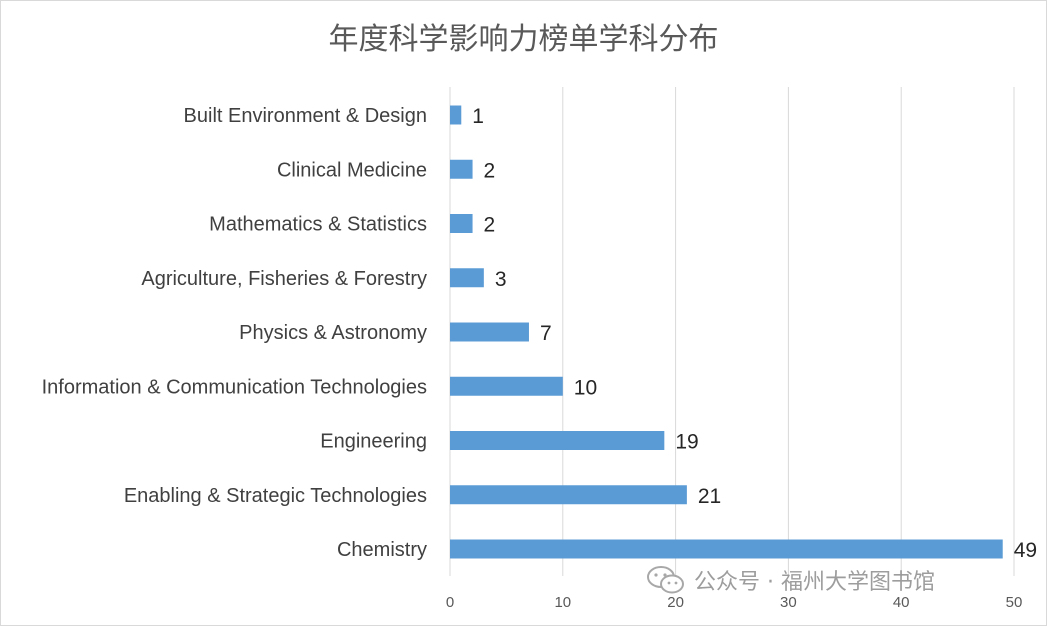 This screenshot has height=626, width=1047. Describe the element at coordinates (686, 442) in the screenshot. I see `value-label: 19` at that location.